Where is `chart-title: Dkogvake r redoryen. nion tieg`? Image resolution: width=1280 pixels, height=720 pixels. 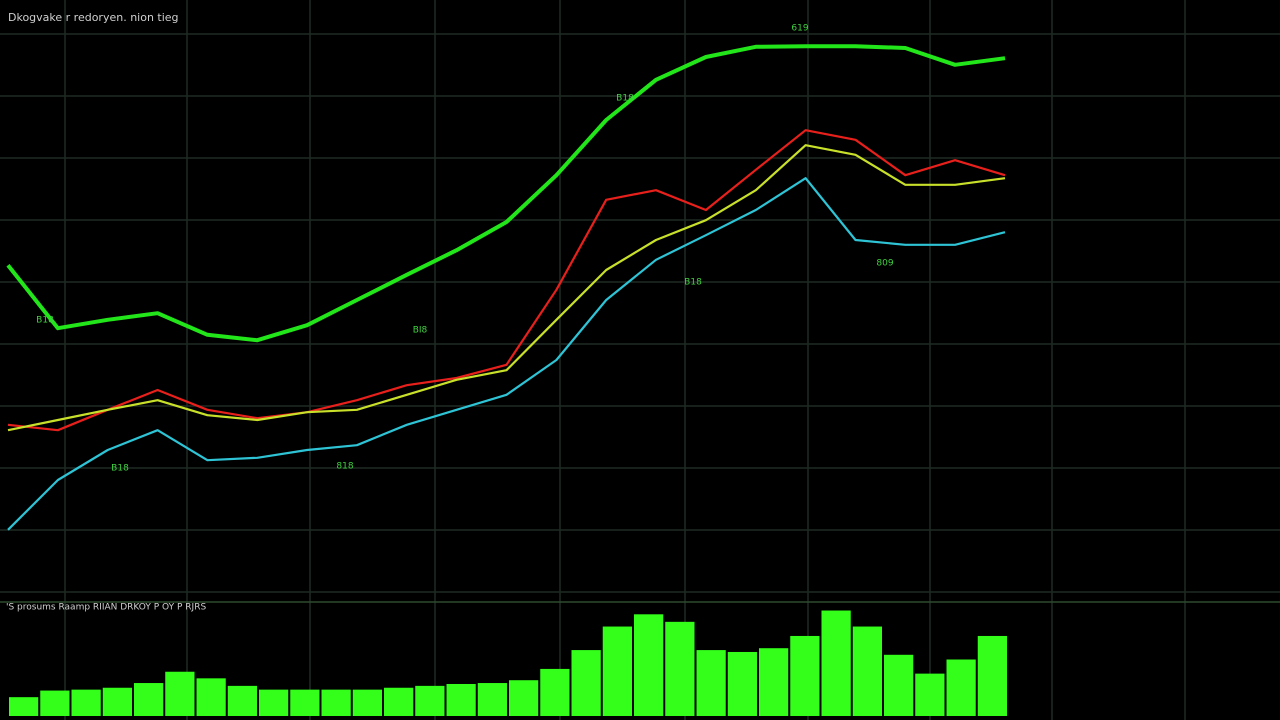
chart-title: Dkogvake r redoryen. nion tieg is located at coordinates (93, 17).